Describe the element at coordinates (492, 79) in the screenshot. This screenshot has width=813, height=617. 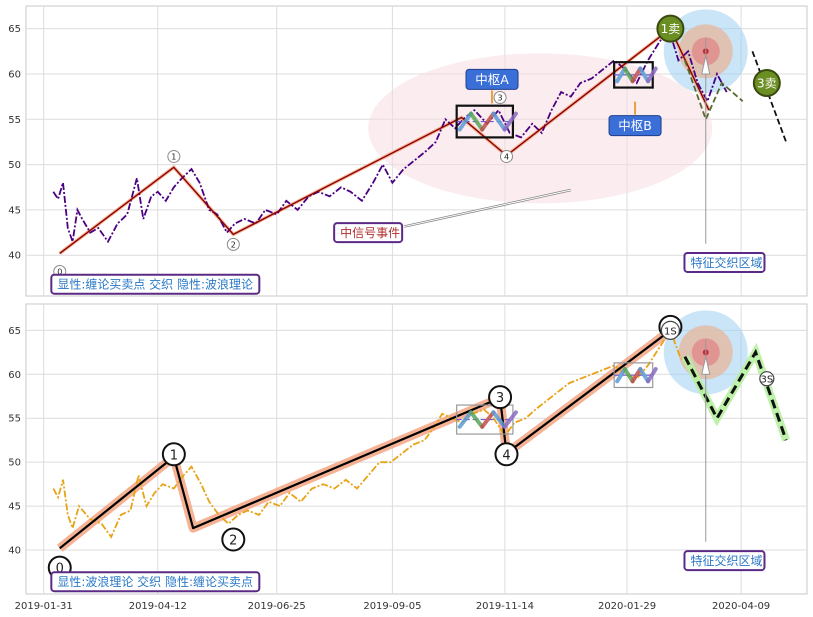
I see `center-label: 中枢A` at that location.